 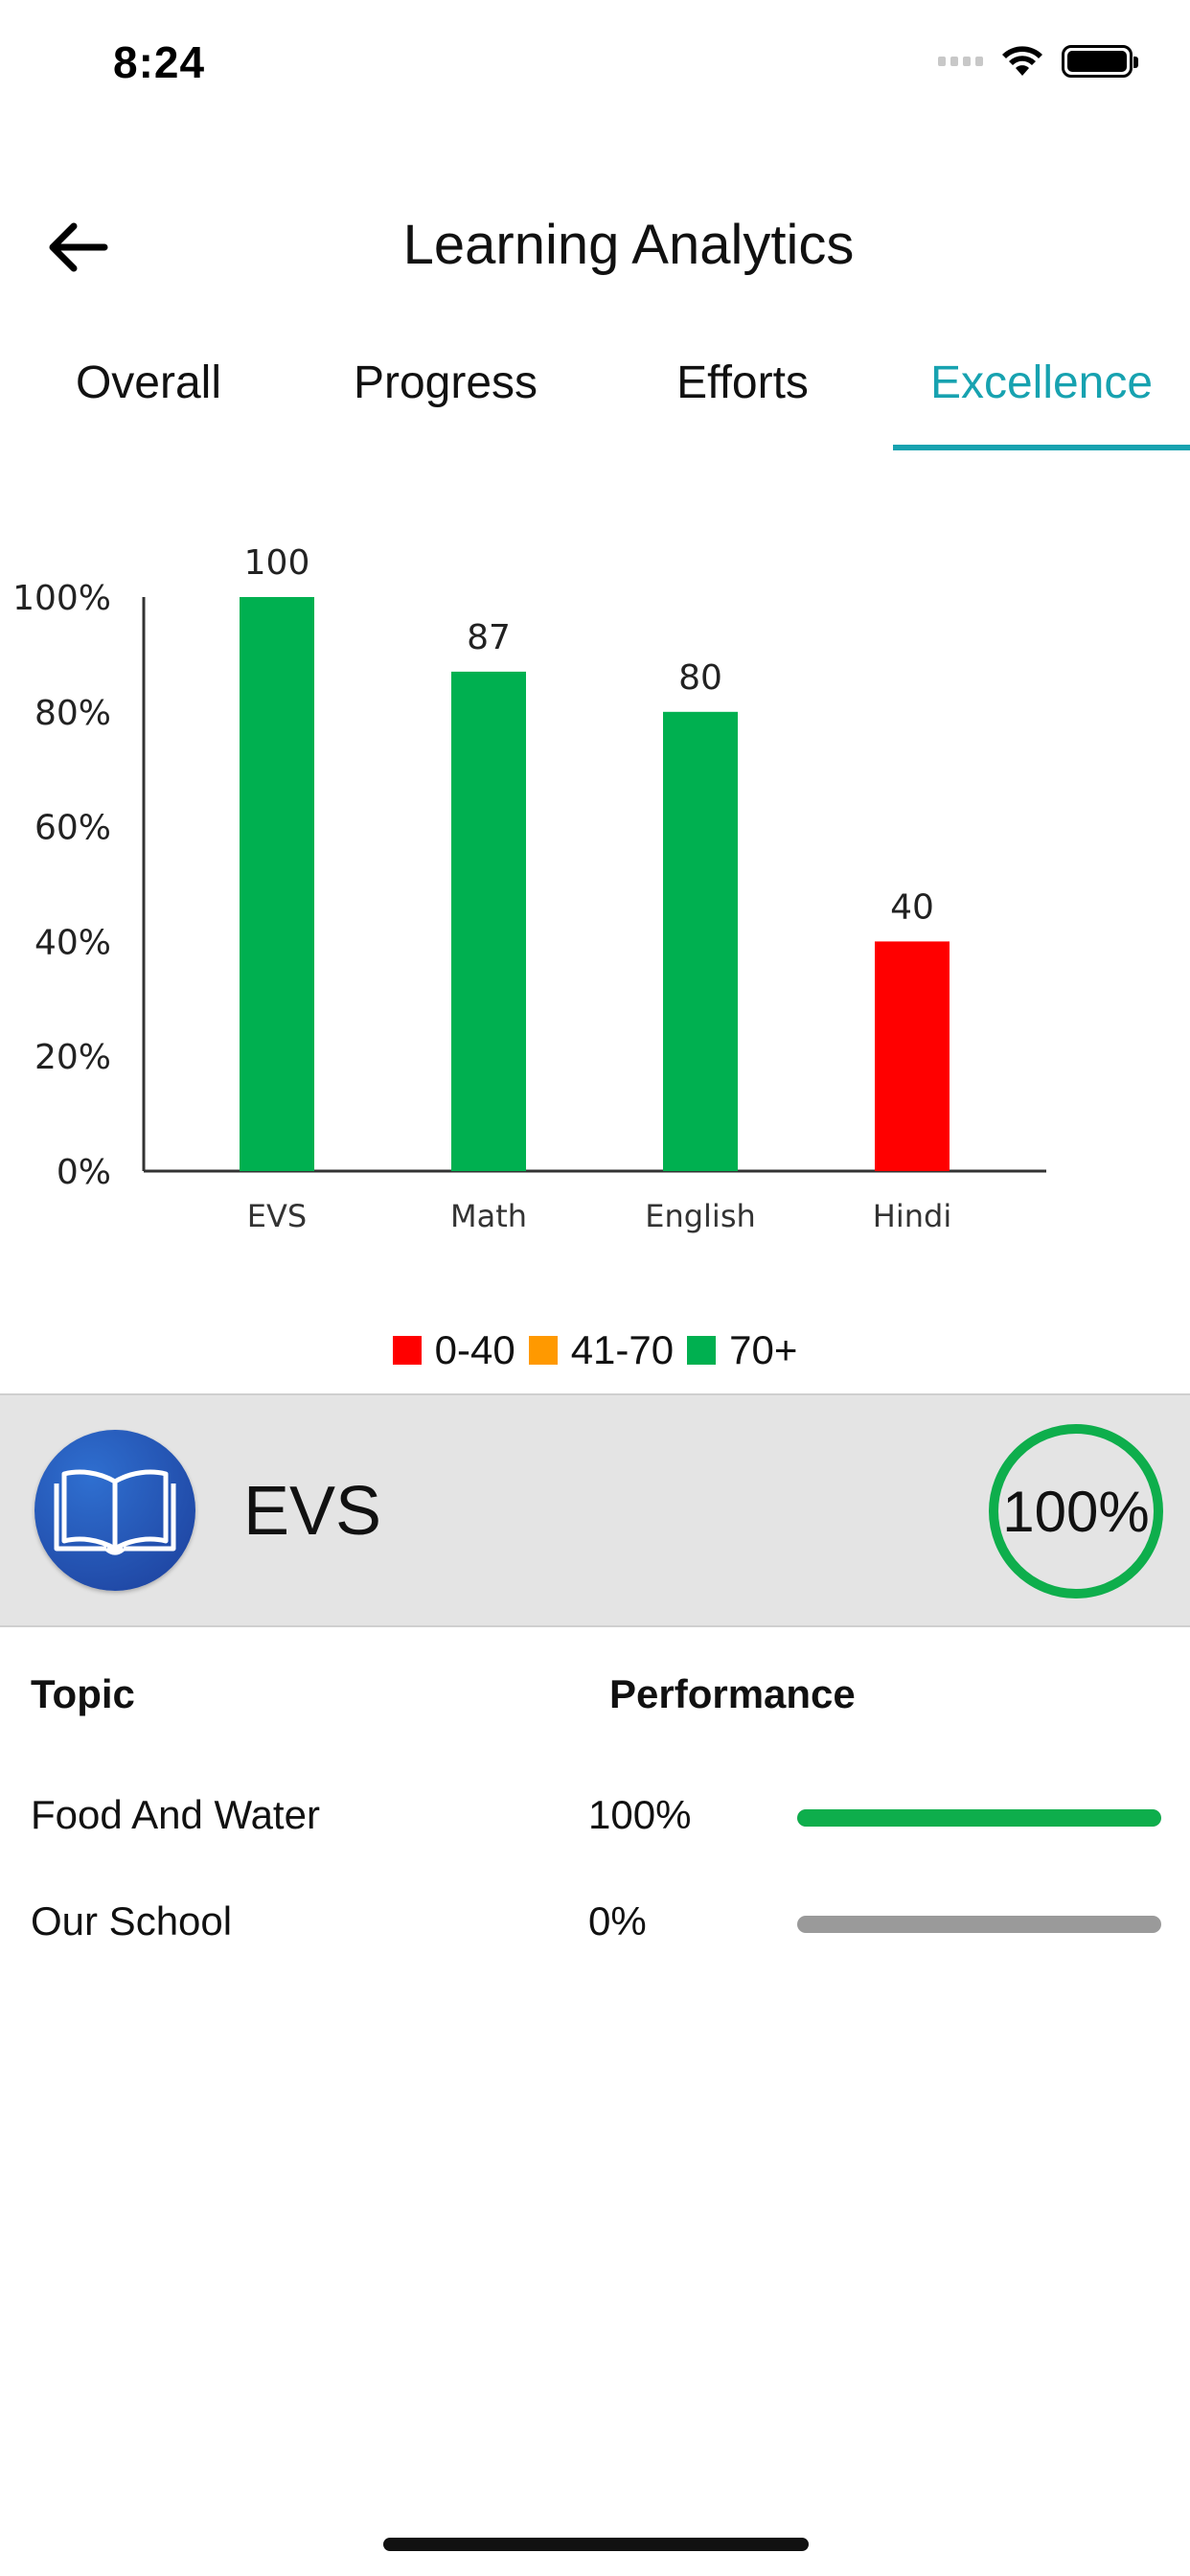 I want to click on x-tick-label: English, so click(x=700, y=1216).